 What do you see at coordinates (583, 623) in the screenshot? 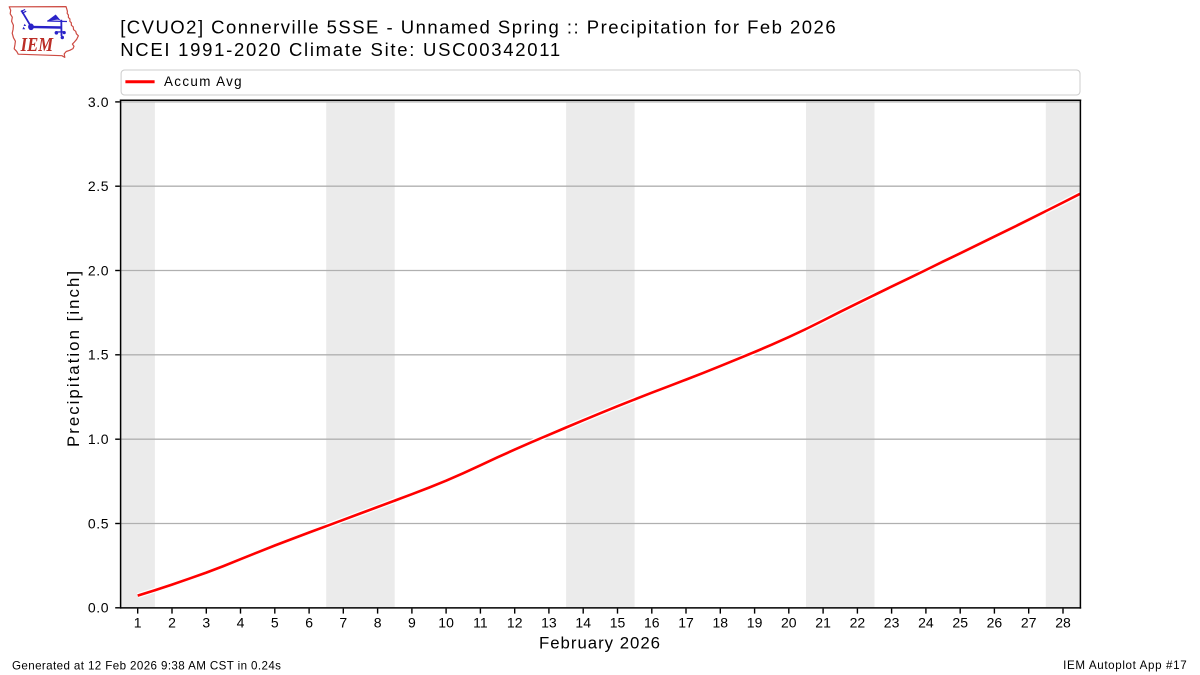
I see `svg-text: 14` at bounding box center [583, 623].